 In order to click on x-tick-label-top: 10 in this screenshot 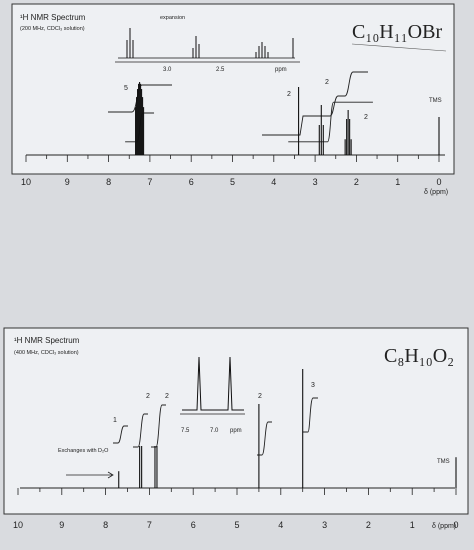, I will do `click(26, 182)`.